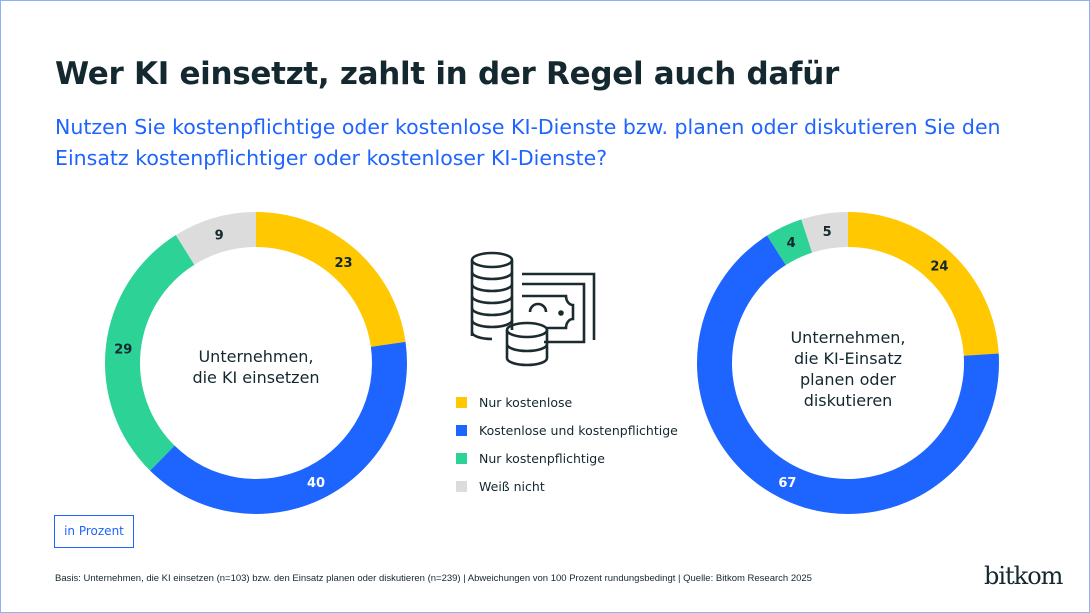 The width and height of the screenshot is (1090, 613). I want to click on bitkom-logo: bitkom, so click(1023, 576).